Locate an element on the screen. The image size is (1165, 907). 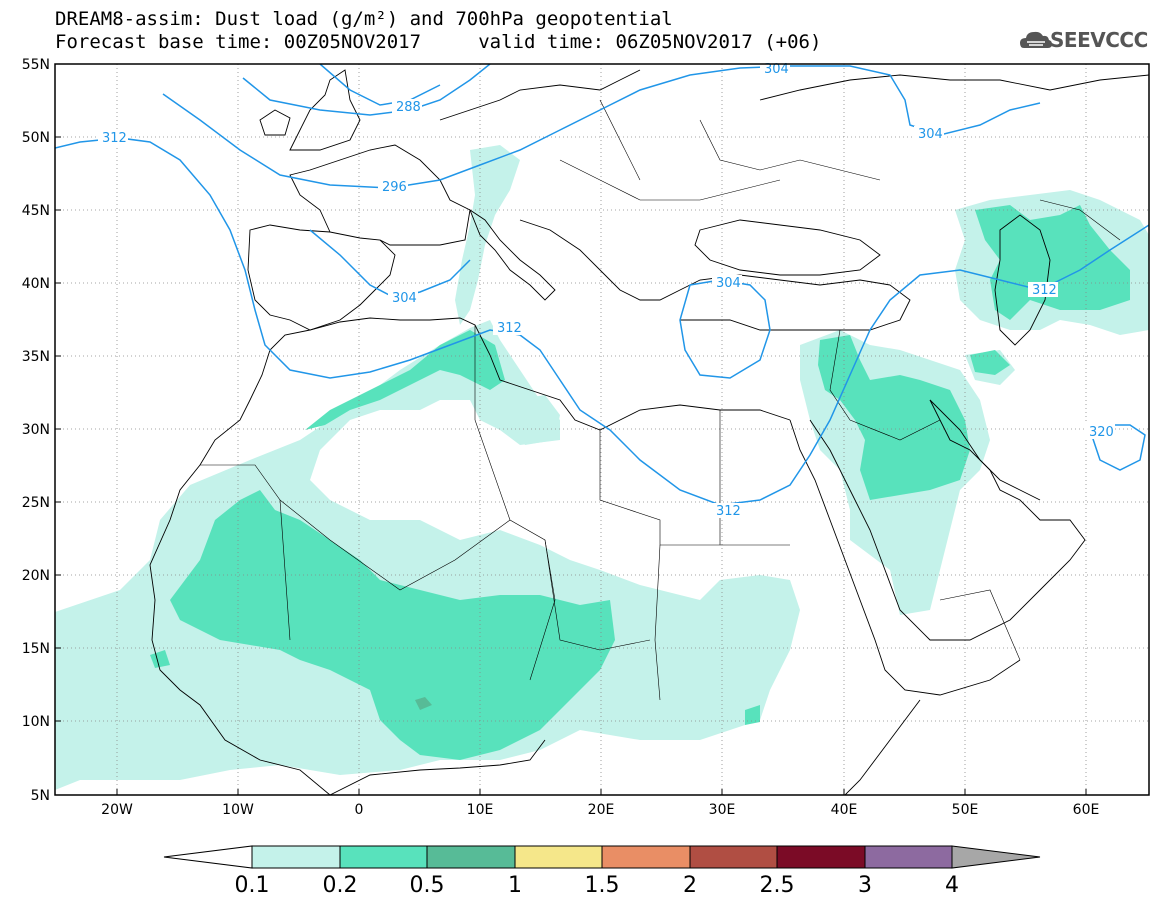
lon-label: 40E is located at coordinates (844, 810).